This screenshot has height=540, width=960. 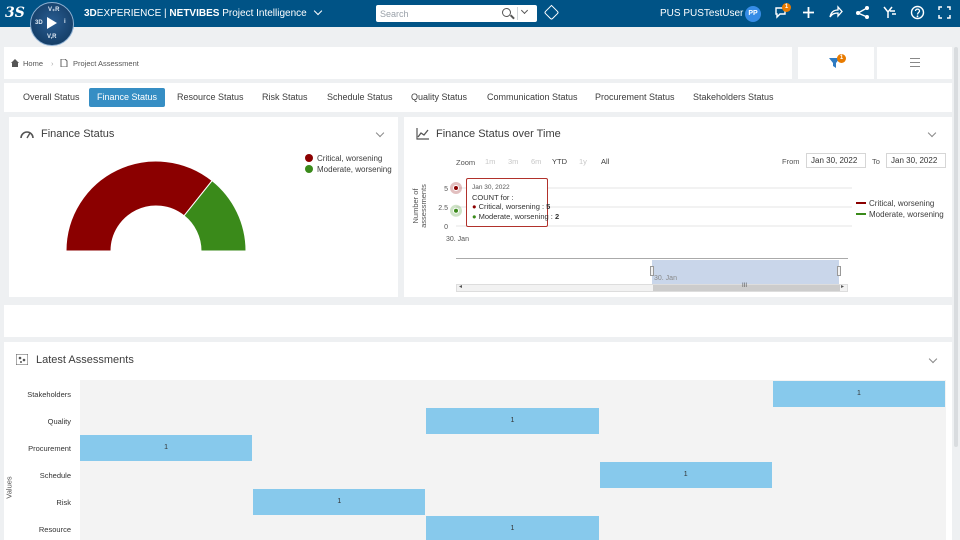 What do you see at coordinates (808, 13) in the screenshot?
I see `add-icon` at bounding box center [808, 13].